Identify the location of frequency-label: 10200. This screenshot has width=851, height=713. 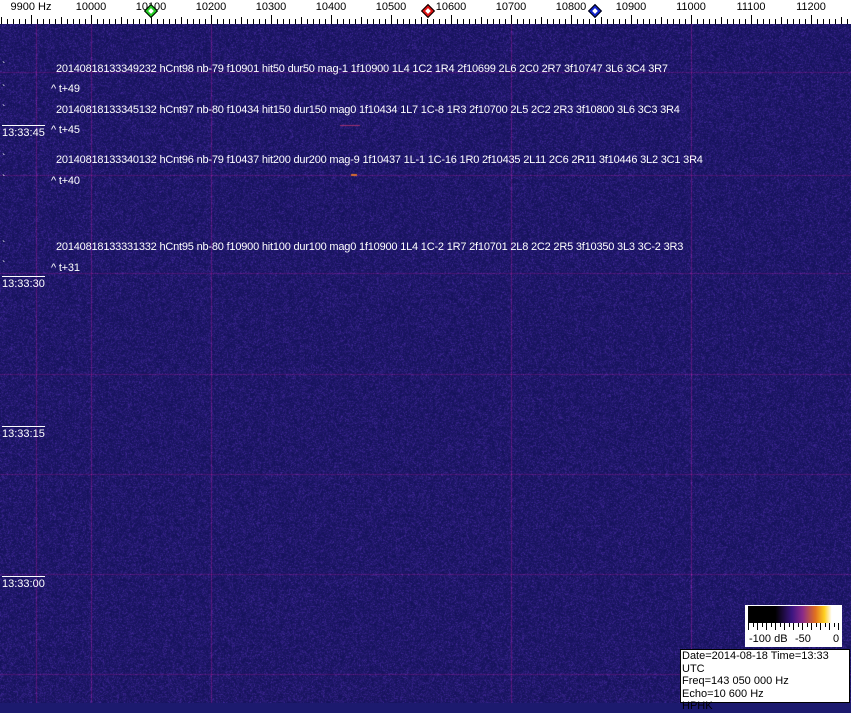
(211, 7).